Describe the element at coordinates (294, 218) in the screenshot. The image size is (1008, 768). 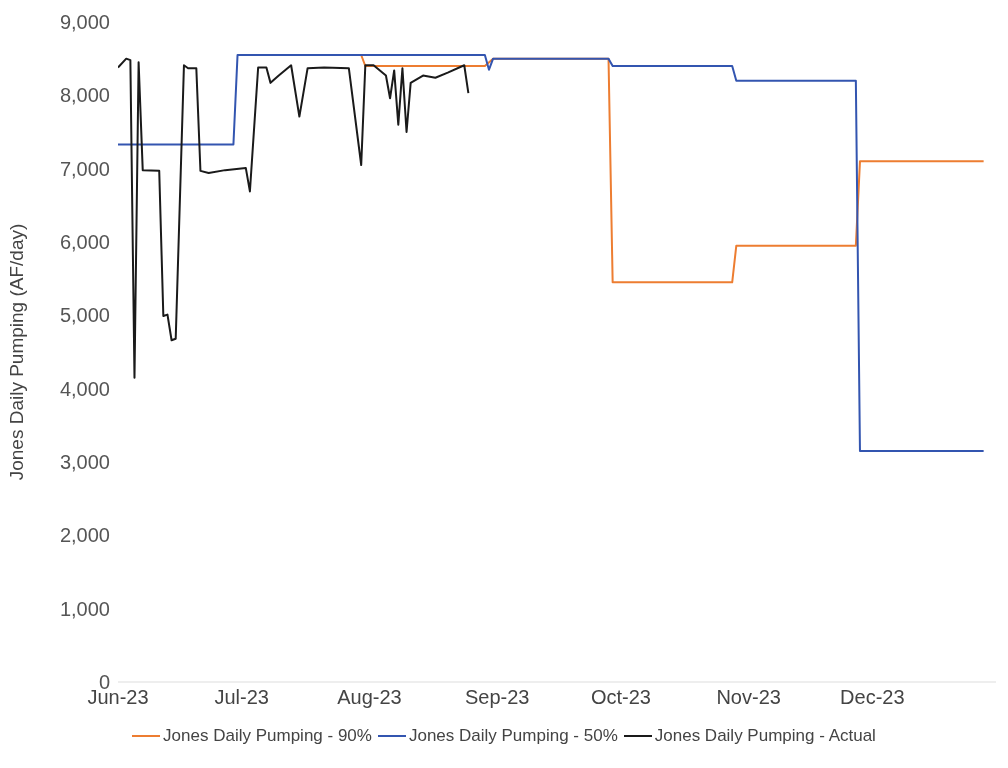
I see `line-series` at that location.